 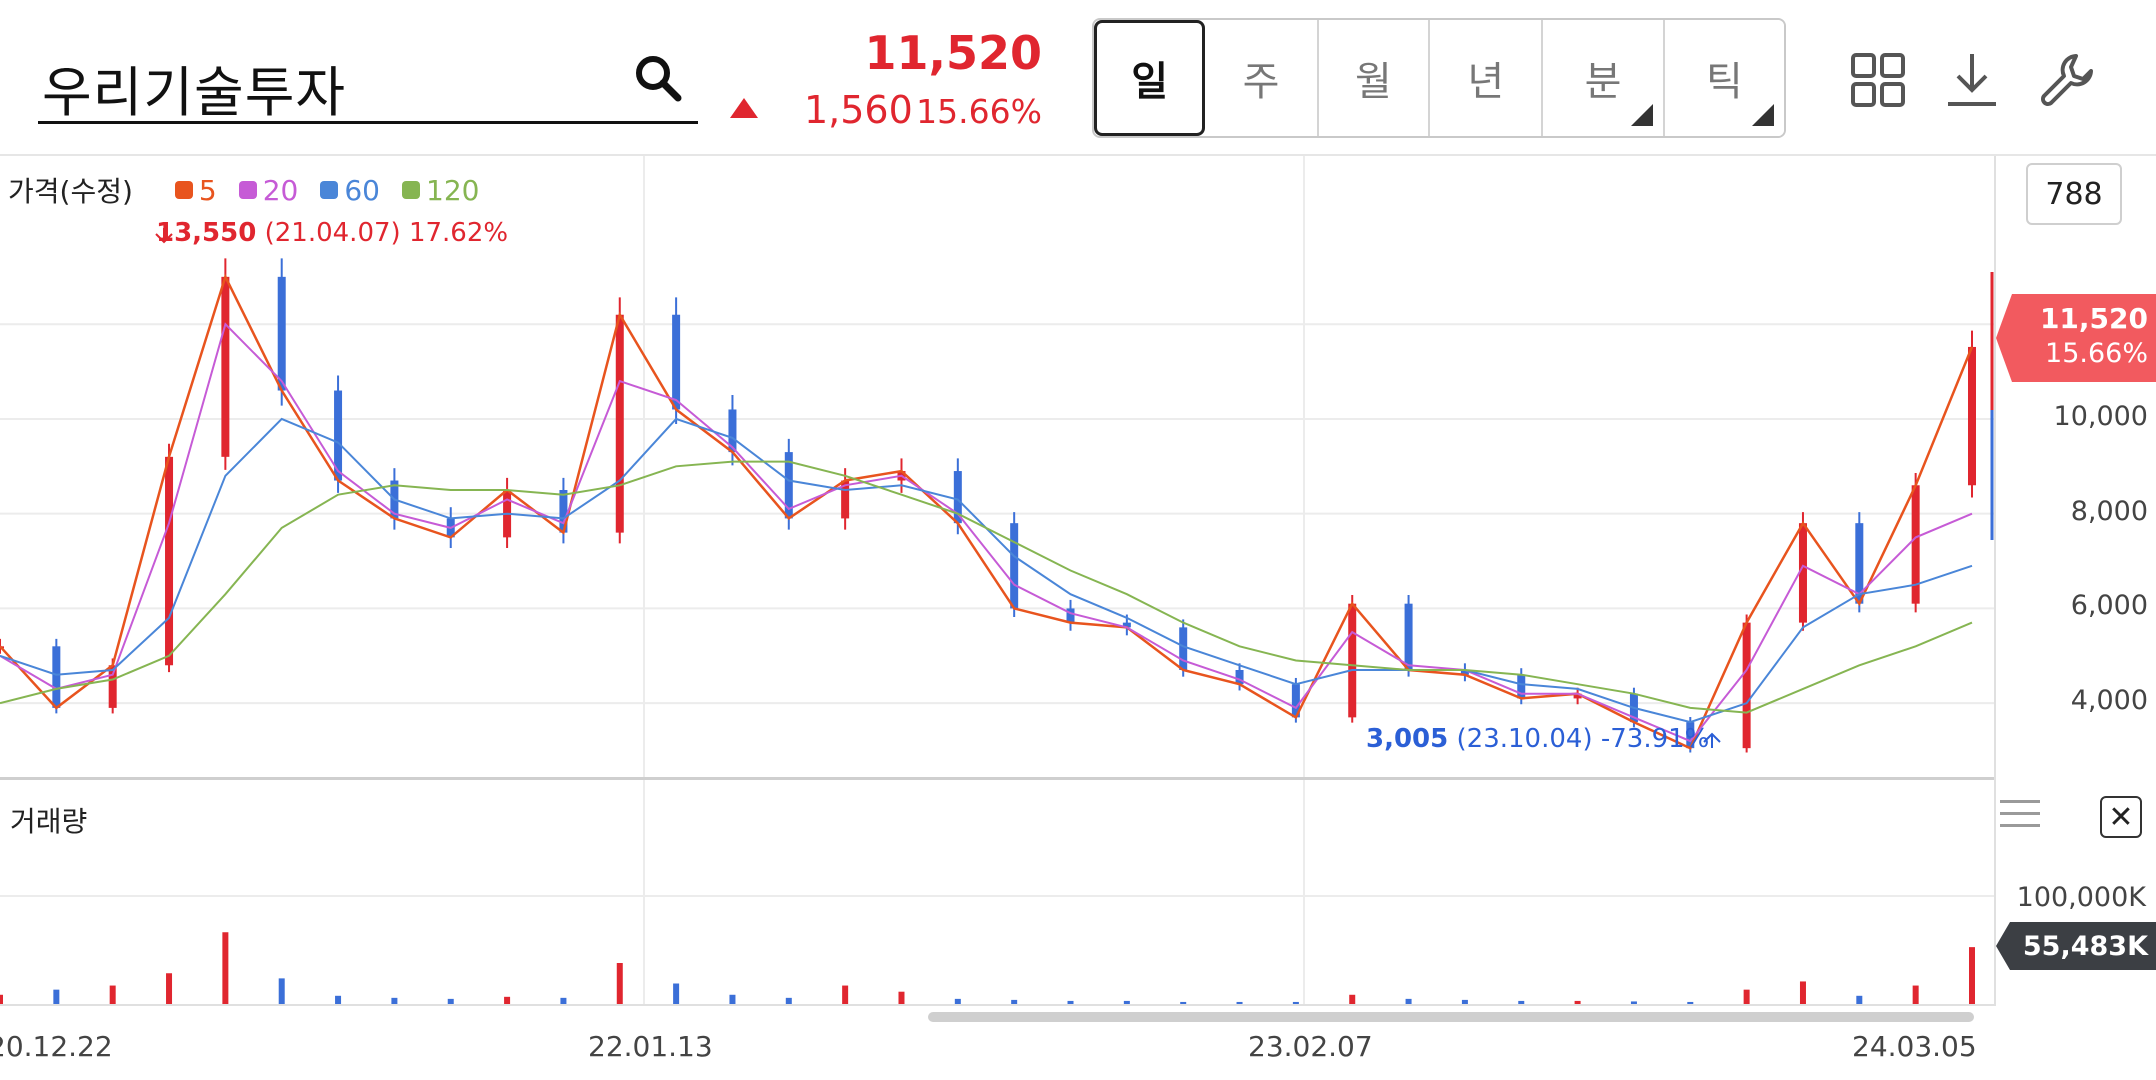 I want to click on axis-divider, so click(x=1995, y=581).